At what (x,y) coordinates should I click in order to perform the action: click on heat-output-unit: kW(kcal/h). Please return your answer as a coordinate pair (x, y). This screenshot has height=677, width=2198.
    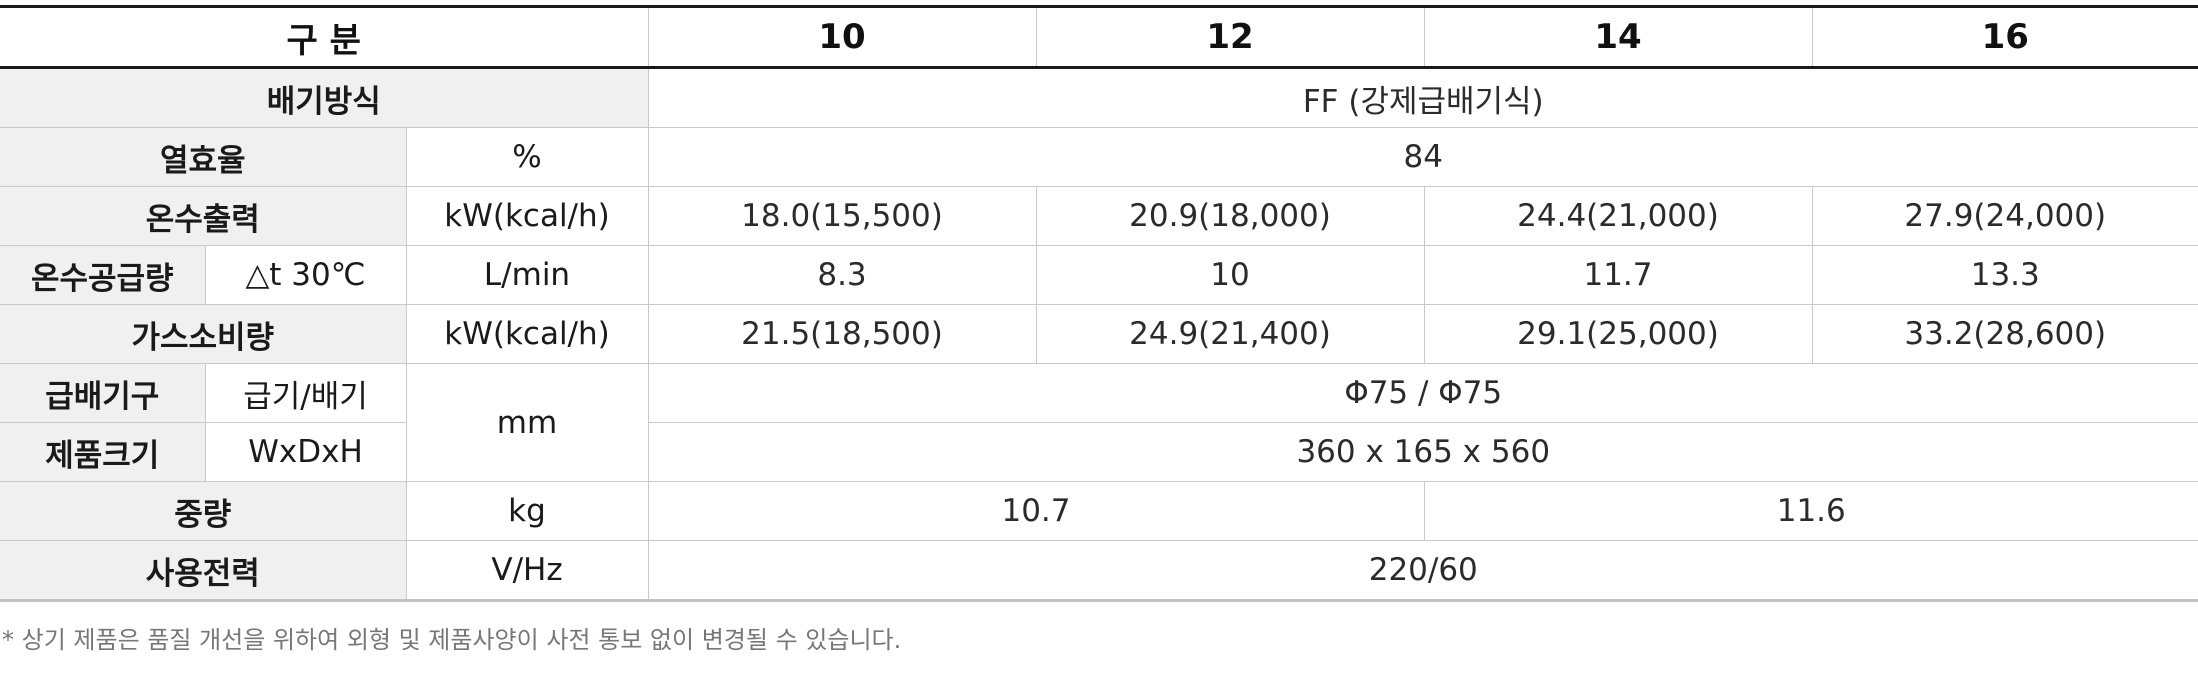
    Looking at the image, I should click on (527, 216).